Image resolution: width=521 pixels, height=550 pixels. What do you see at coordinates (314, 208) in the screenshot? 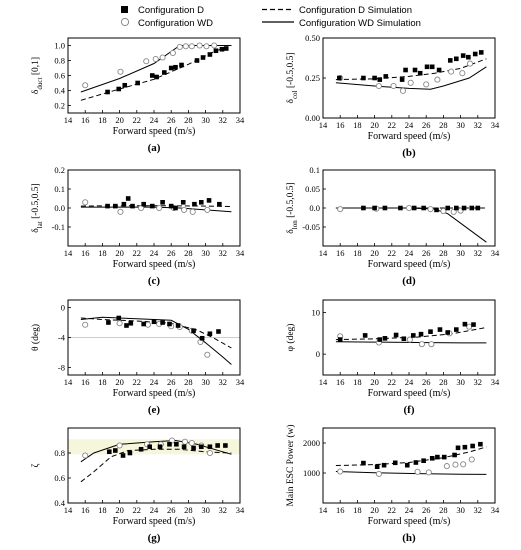
I see `y-tick-label: 0.0` at bounding box center [314, 208].